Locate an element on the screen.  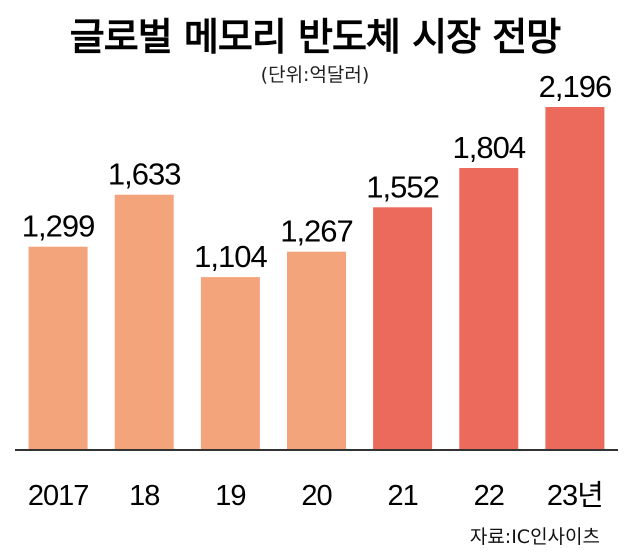
source-note: 자료:IC인사이츠 is located at coordinates (534, 537).